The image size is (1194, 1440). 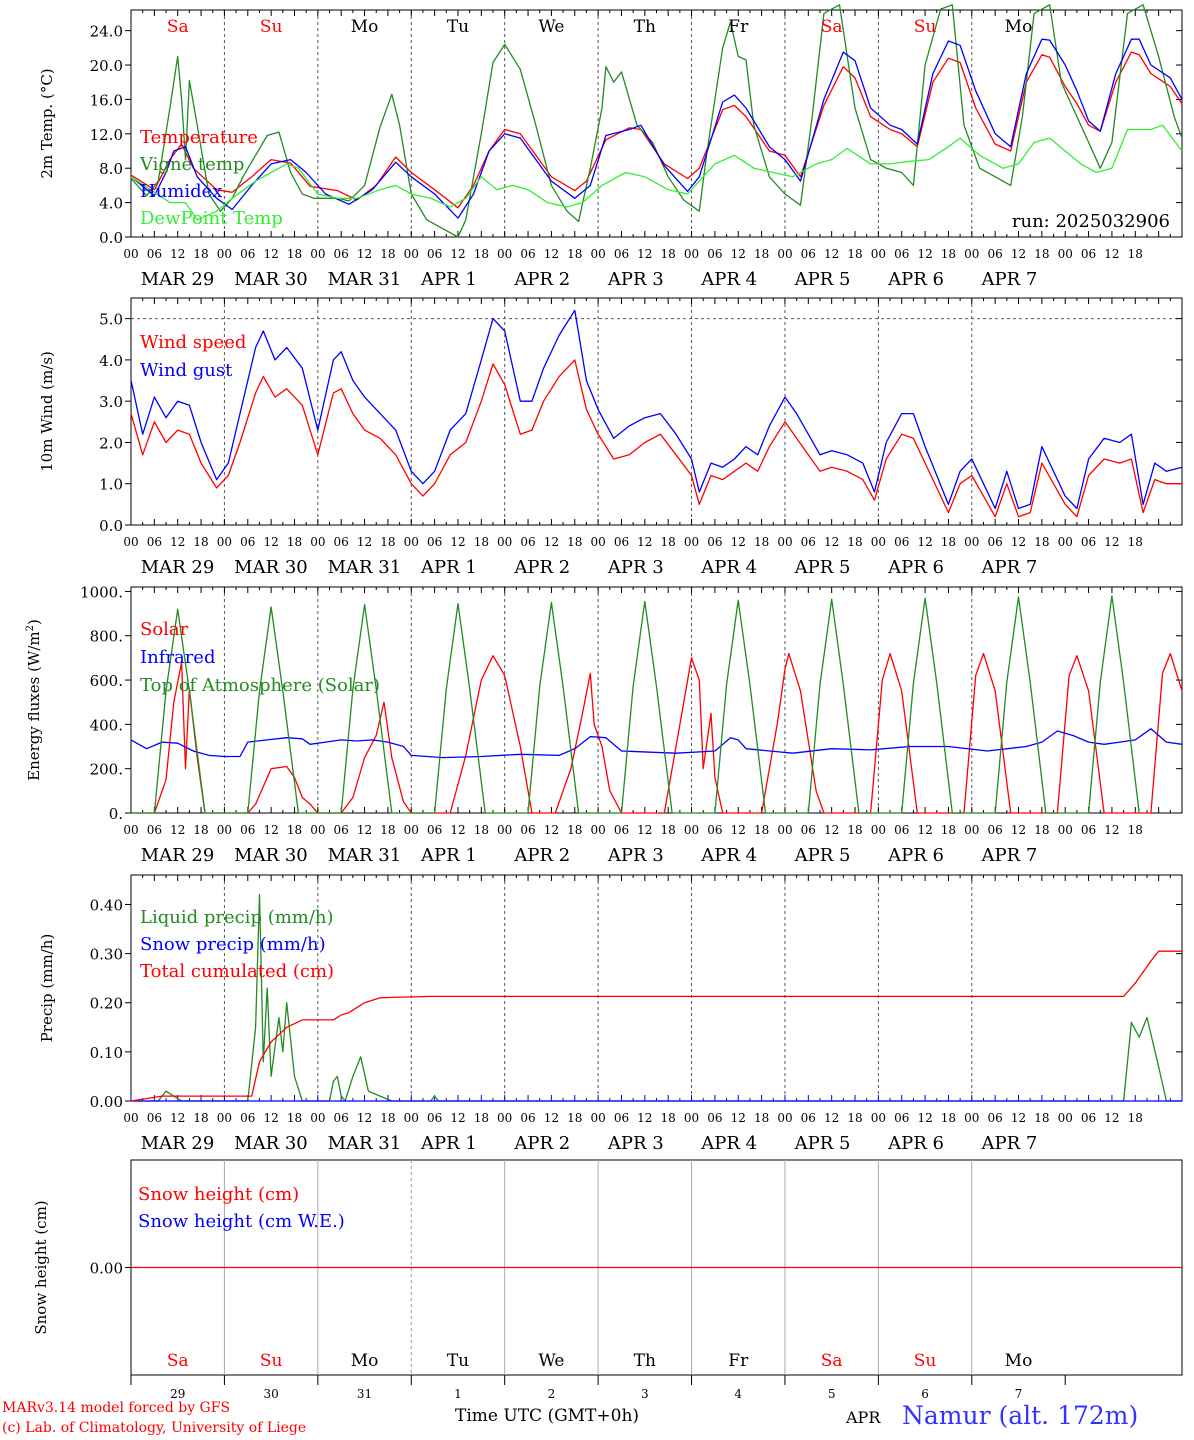 What do you see at coordinates (1020, 1415) in the screenshot?
I see `station-label: Namur (alt. 172m)` at bounding box center [1020, 1415].